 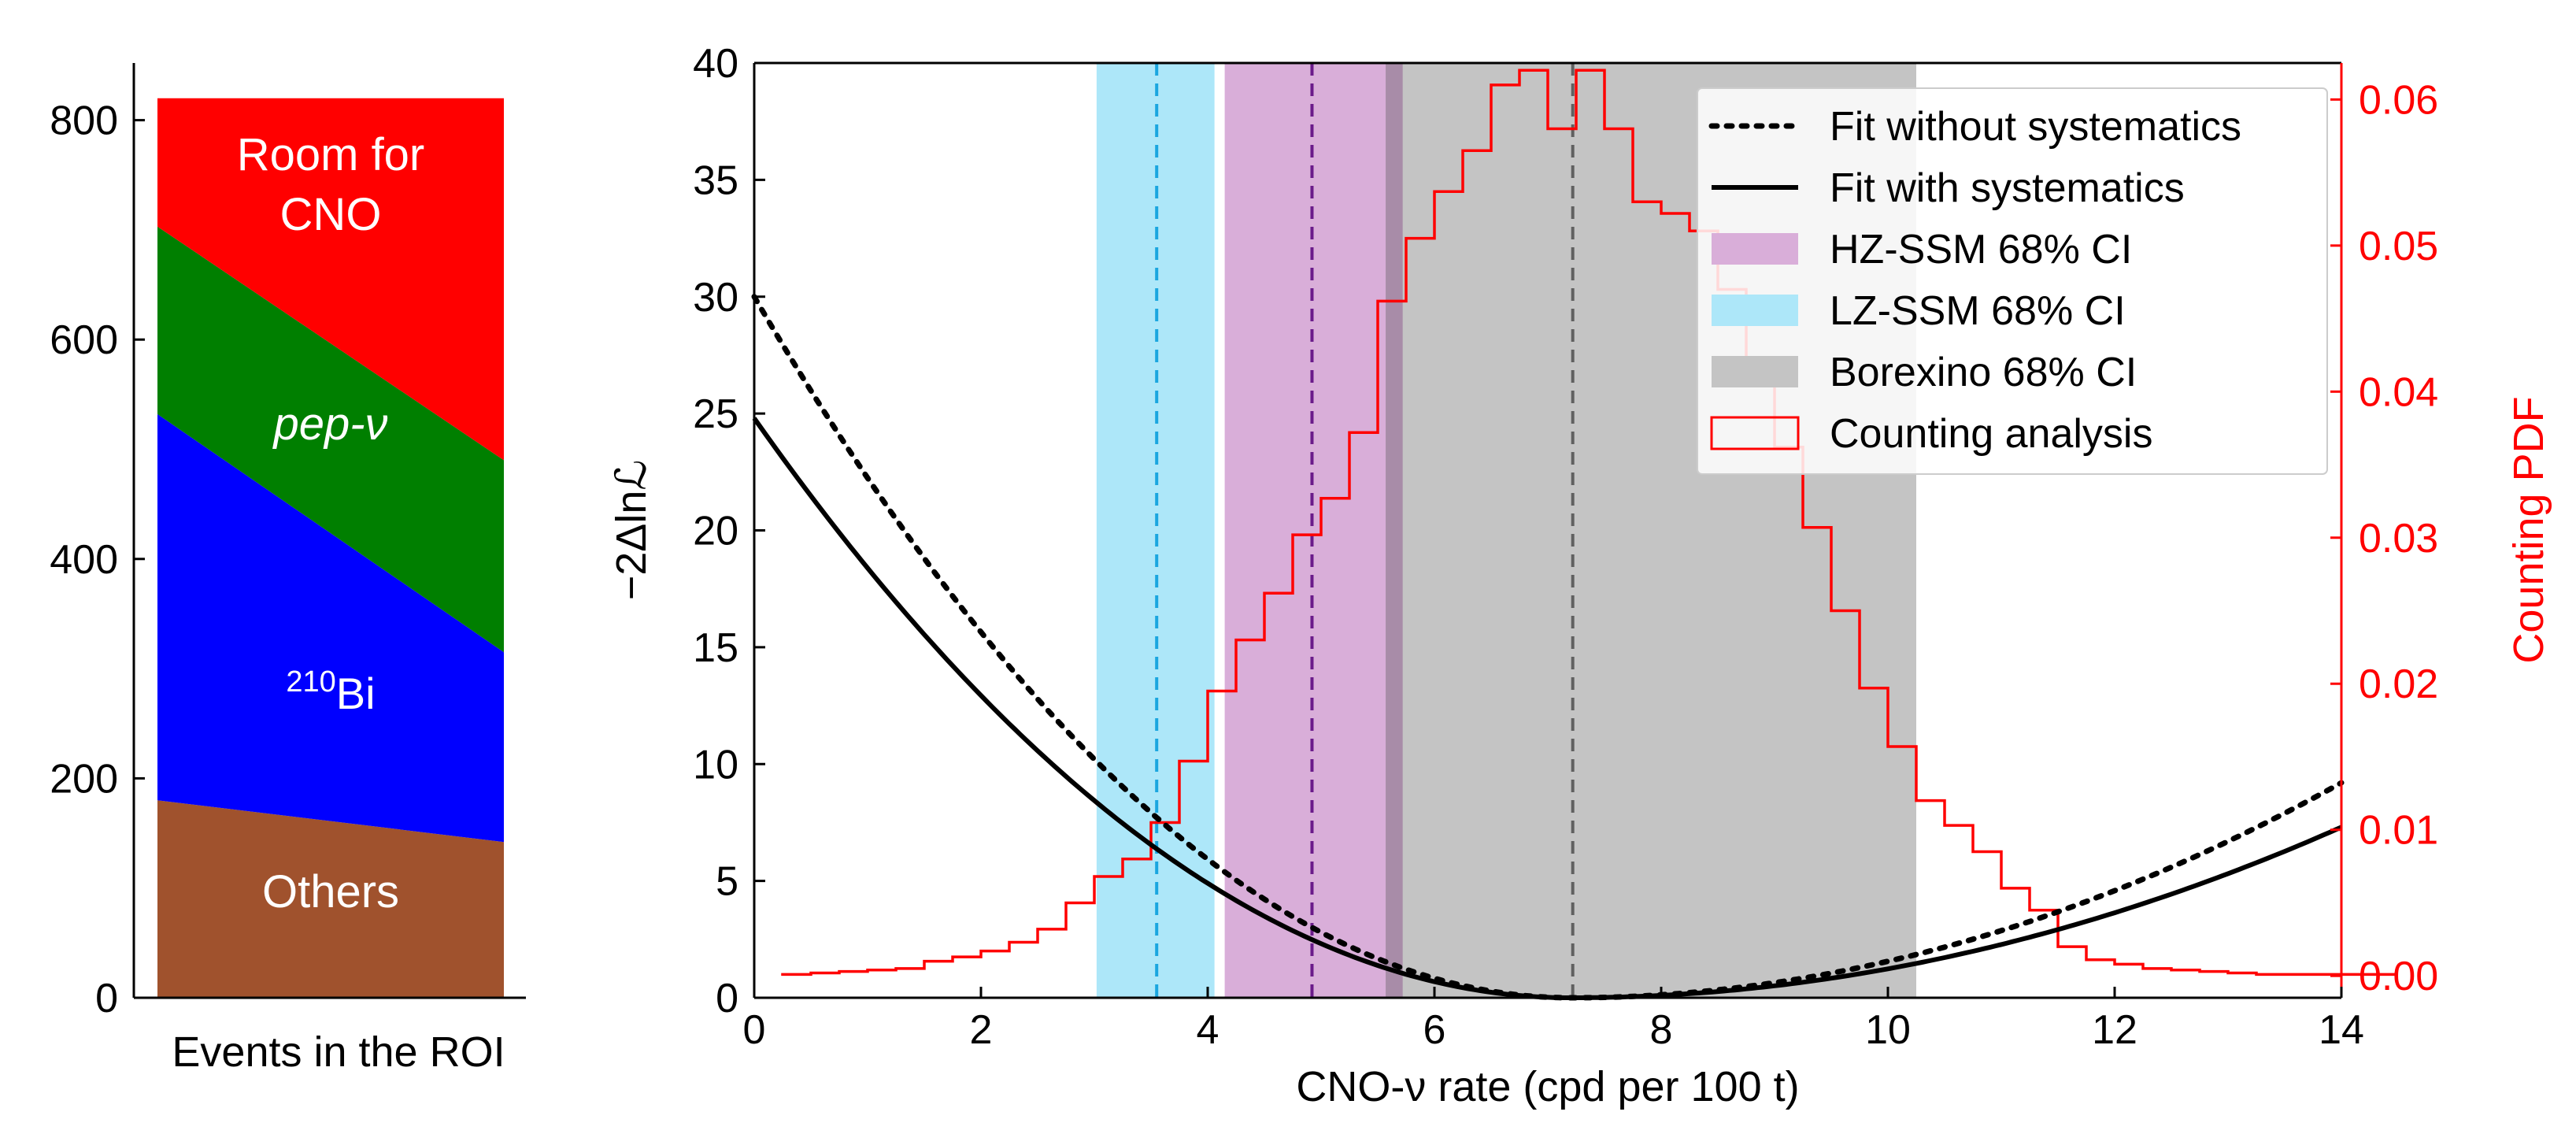 What do you see at coordinates (631, 530) in the screenshot?
I see `y-axis-label: −2Δlnℒ` at bounding box center [631, 530].